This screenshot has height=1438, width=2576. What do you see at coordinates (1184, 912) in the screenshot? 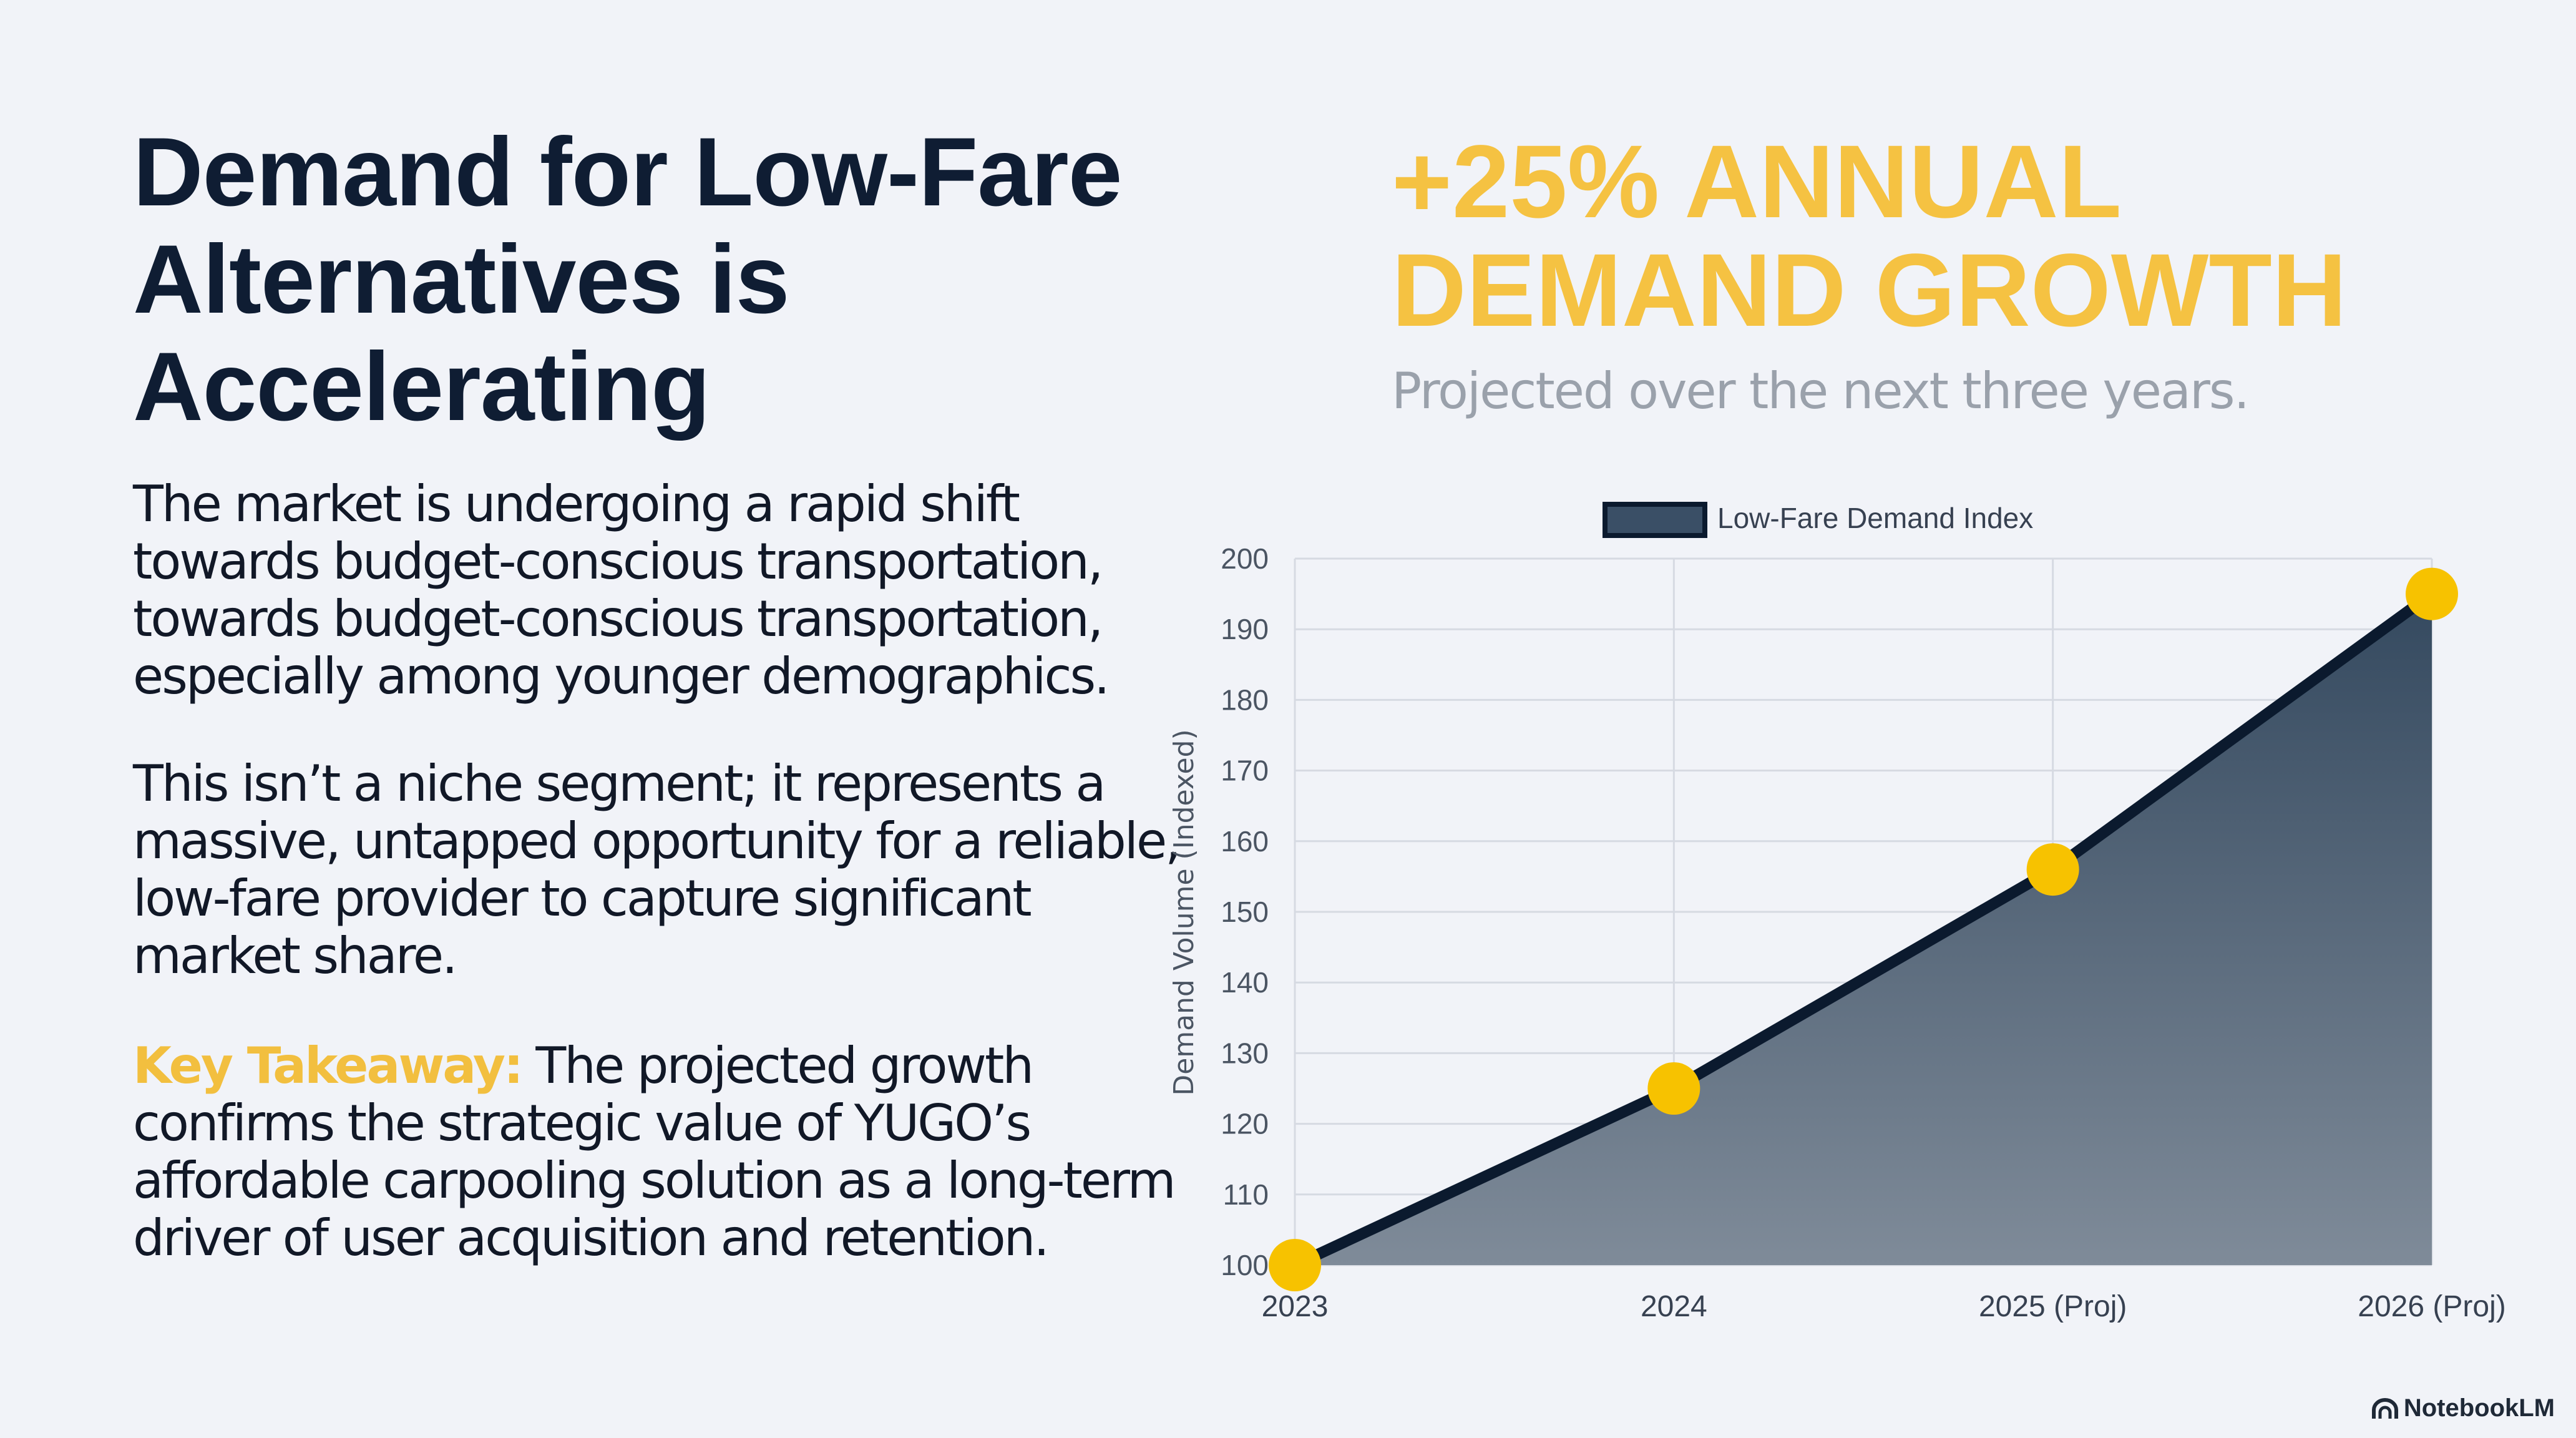
I see `y-axis-label: Demand Volume (Indexed)` at bounding box center [1184, 912].